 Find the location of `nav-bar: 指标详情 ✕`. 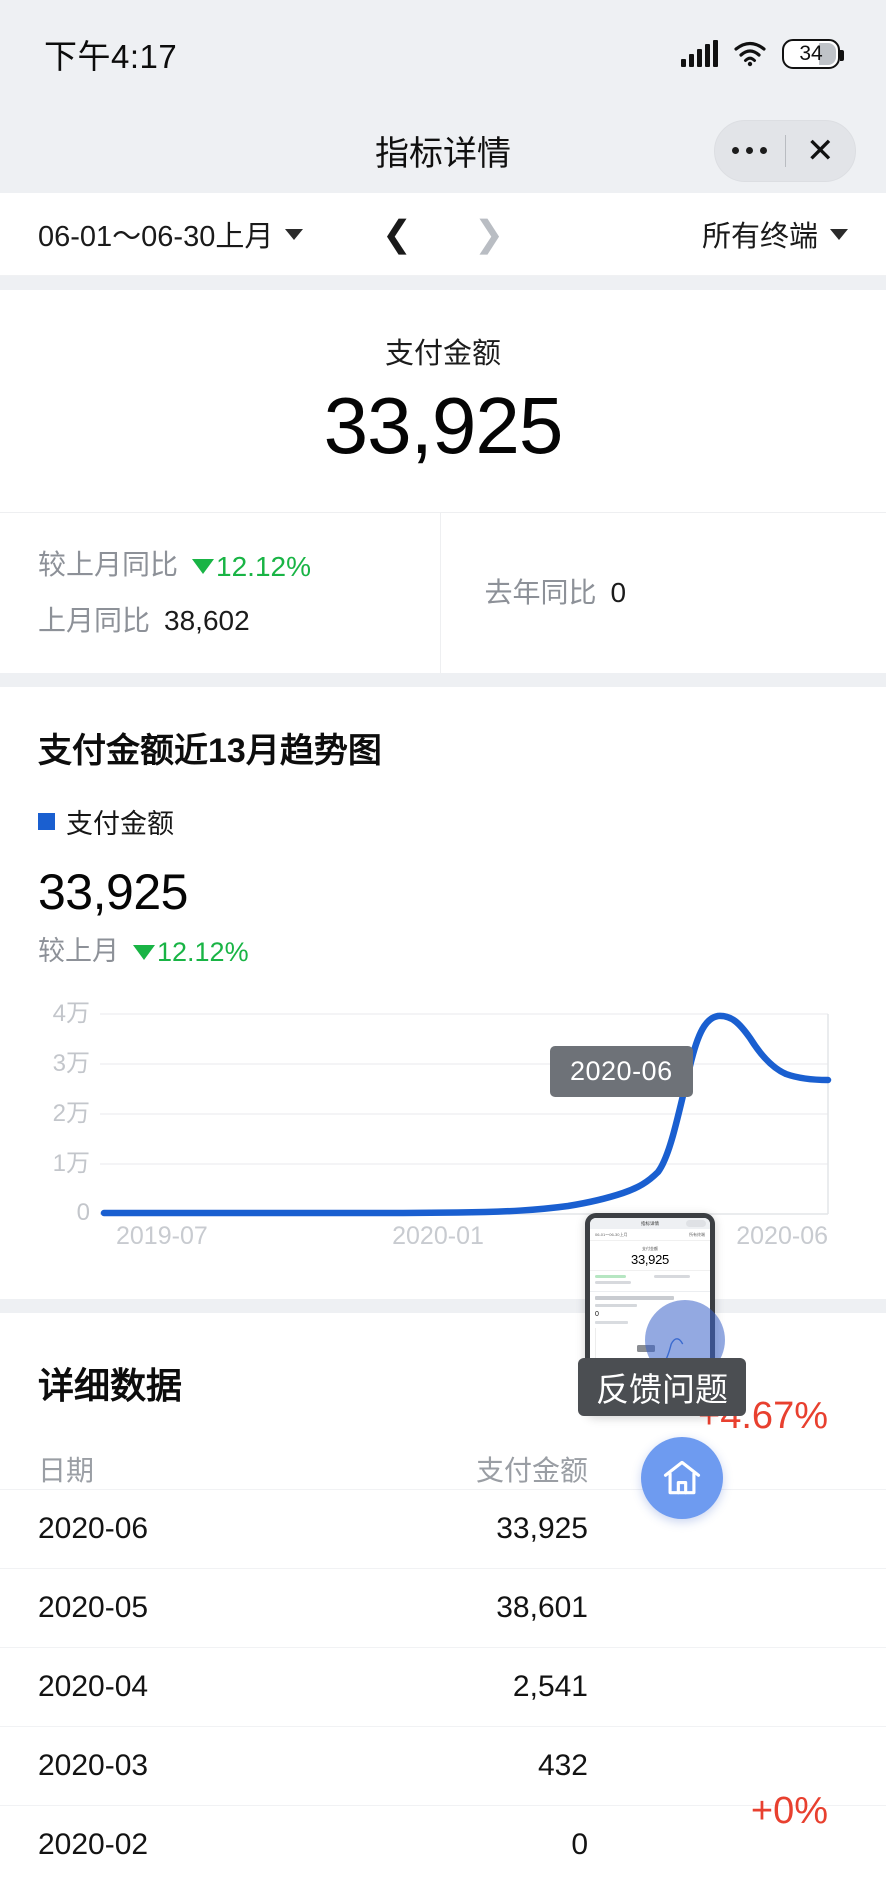

nav-bar: 指标详情 ✕ is located at coordinates (443, 150).